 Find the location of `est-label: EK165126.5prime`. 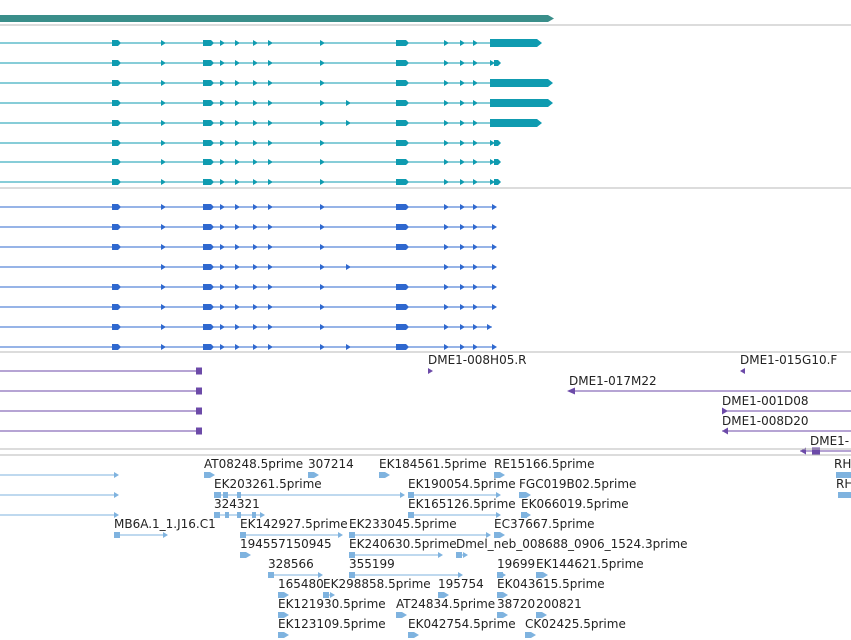

est-label: EK165126.5prime is located at coordinates (462, 504).